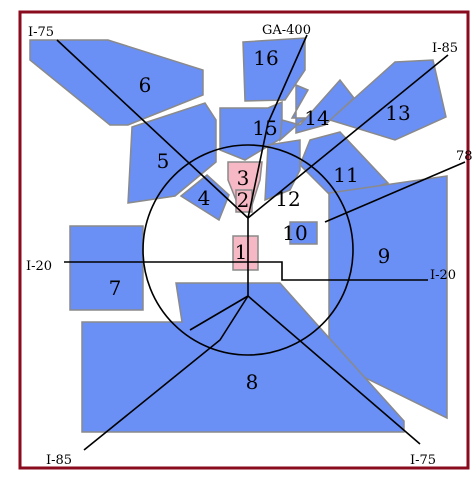 The height and width of the screenshot is (481, 476). I want to click on region-label-6: 6, so click(145, 85).